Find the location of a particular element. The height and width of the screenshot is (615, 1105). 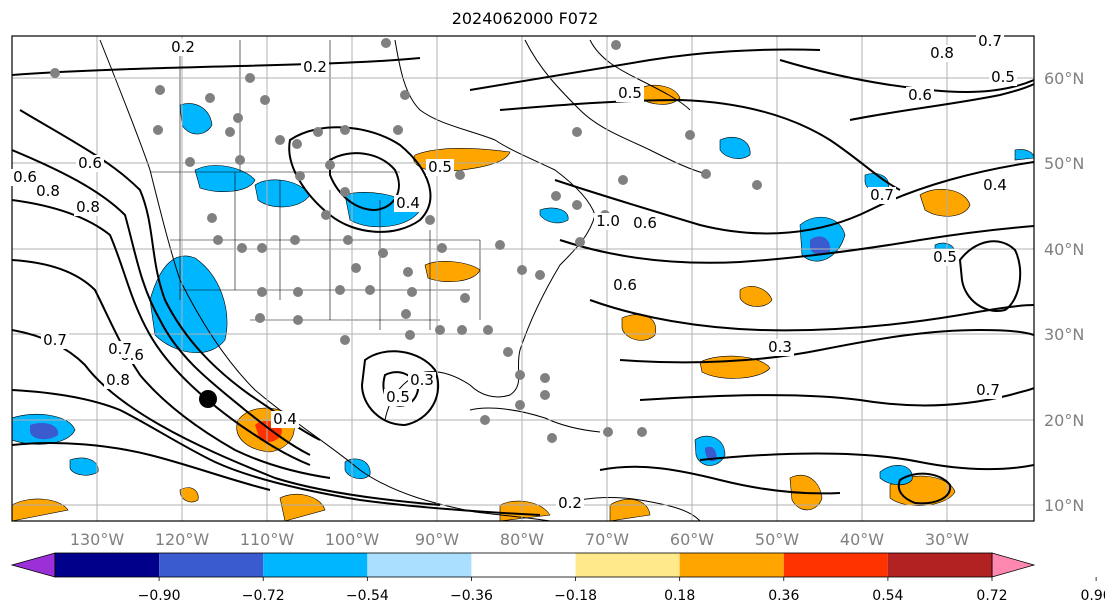

colorbar-tick-label: −0.90 is located at coordinates (159, 596).